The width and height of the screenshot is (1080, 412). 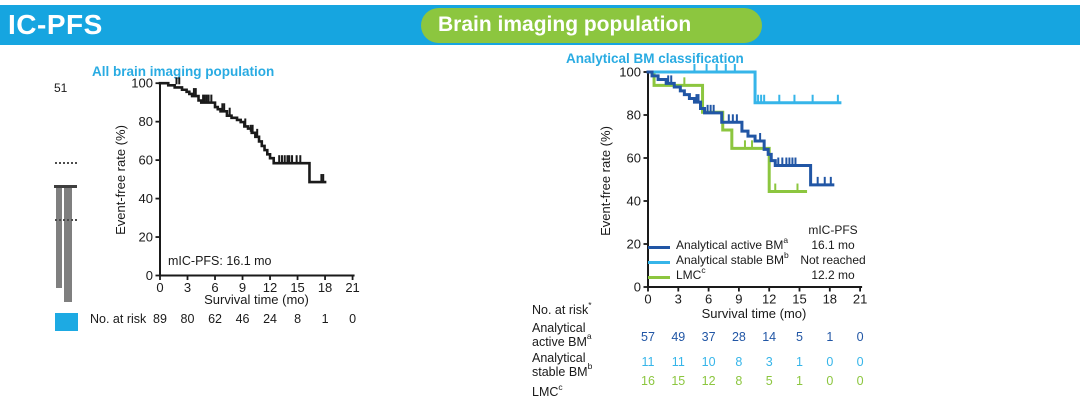 What do you see at coordinates (220, 261) in the screenshot?
I see `left-median-annotation: mIC-PFS: 16.1 mo` at bounding box center [220, 261].